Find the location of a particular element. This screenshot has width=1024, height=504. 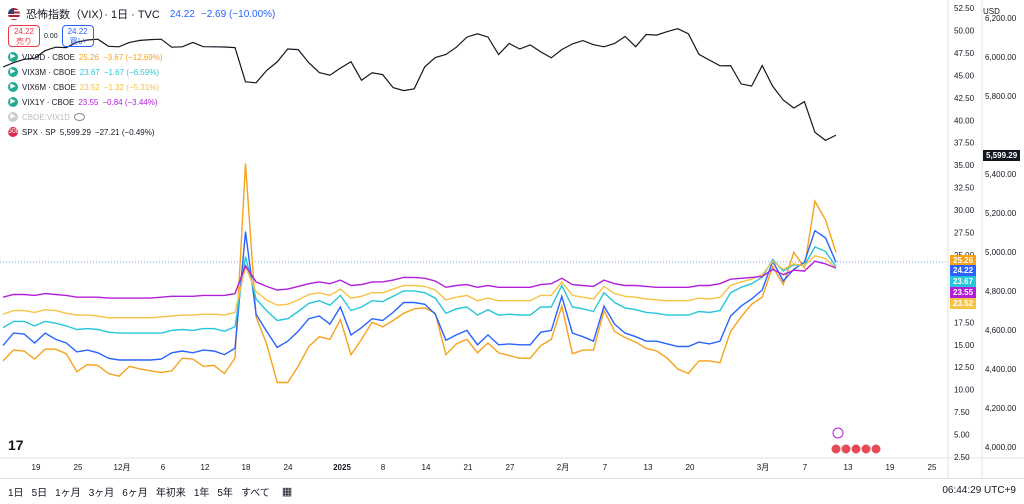

y2-tick-label: 6,200.00 is located at coordinates (1001, 18).